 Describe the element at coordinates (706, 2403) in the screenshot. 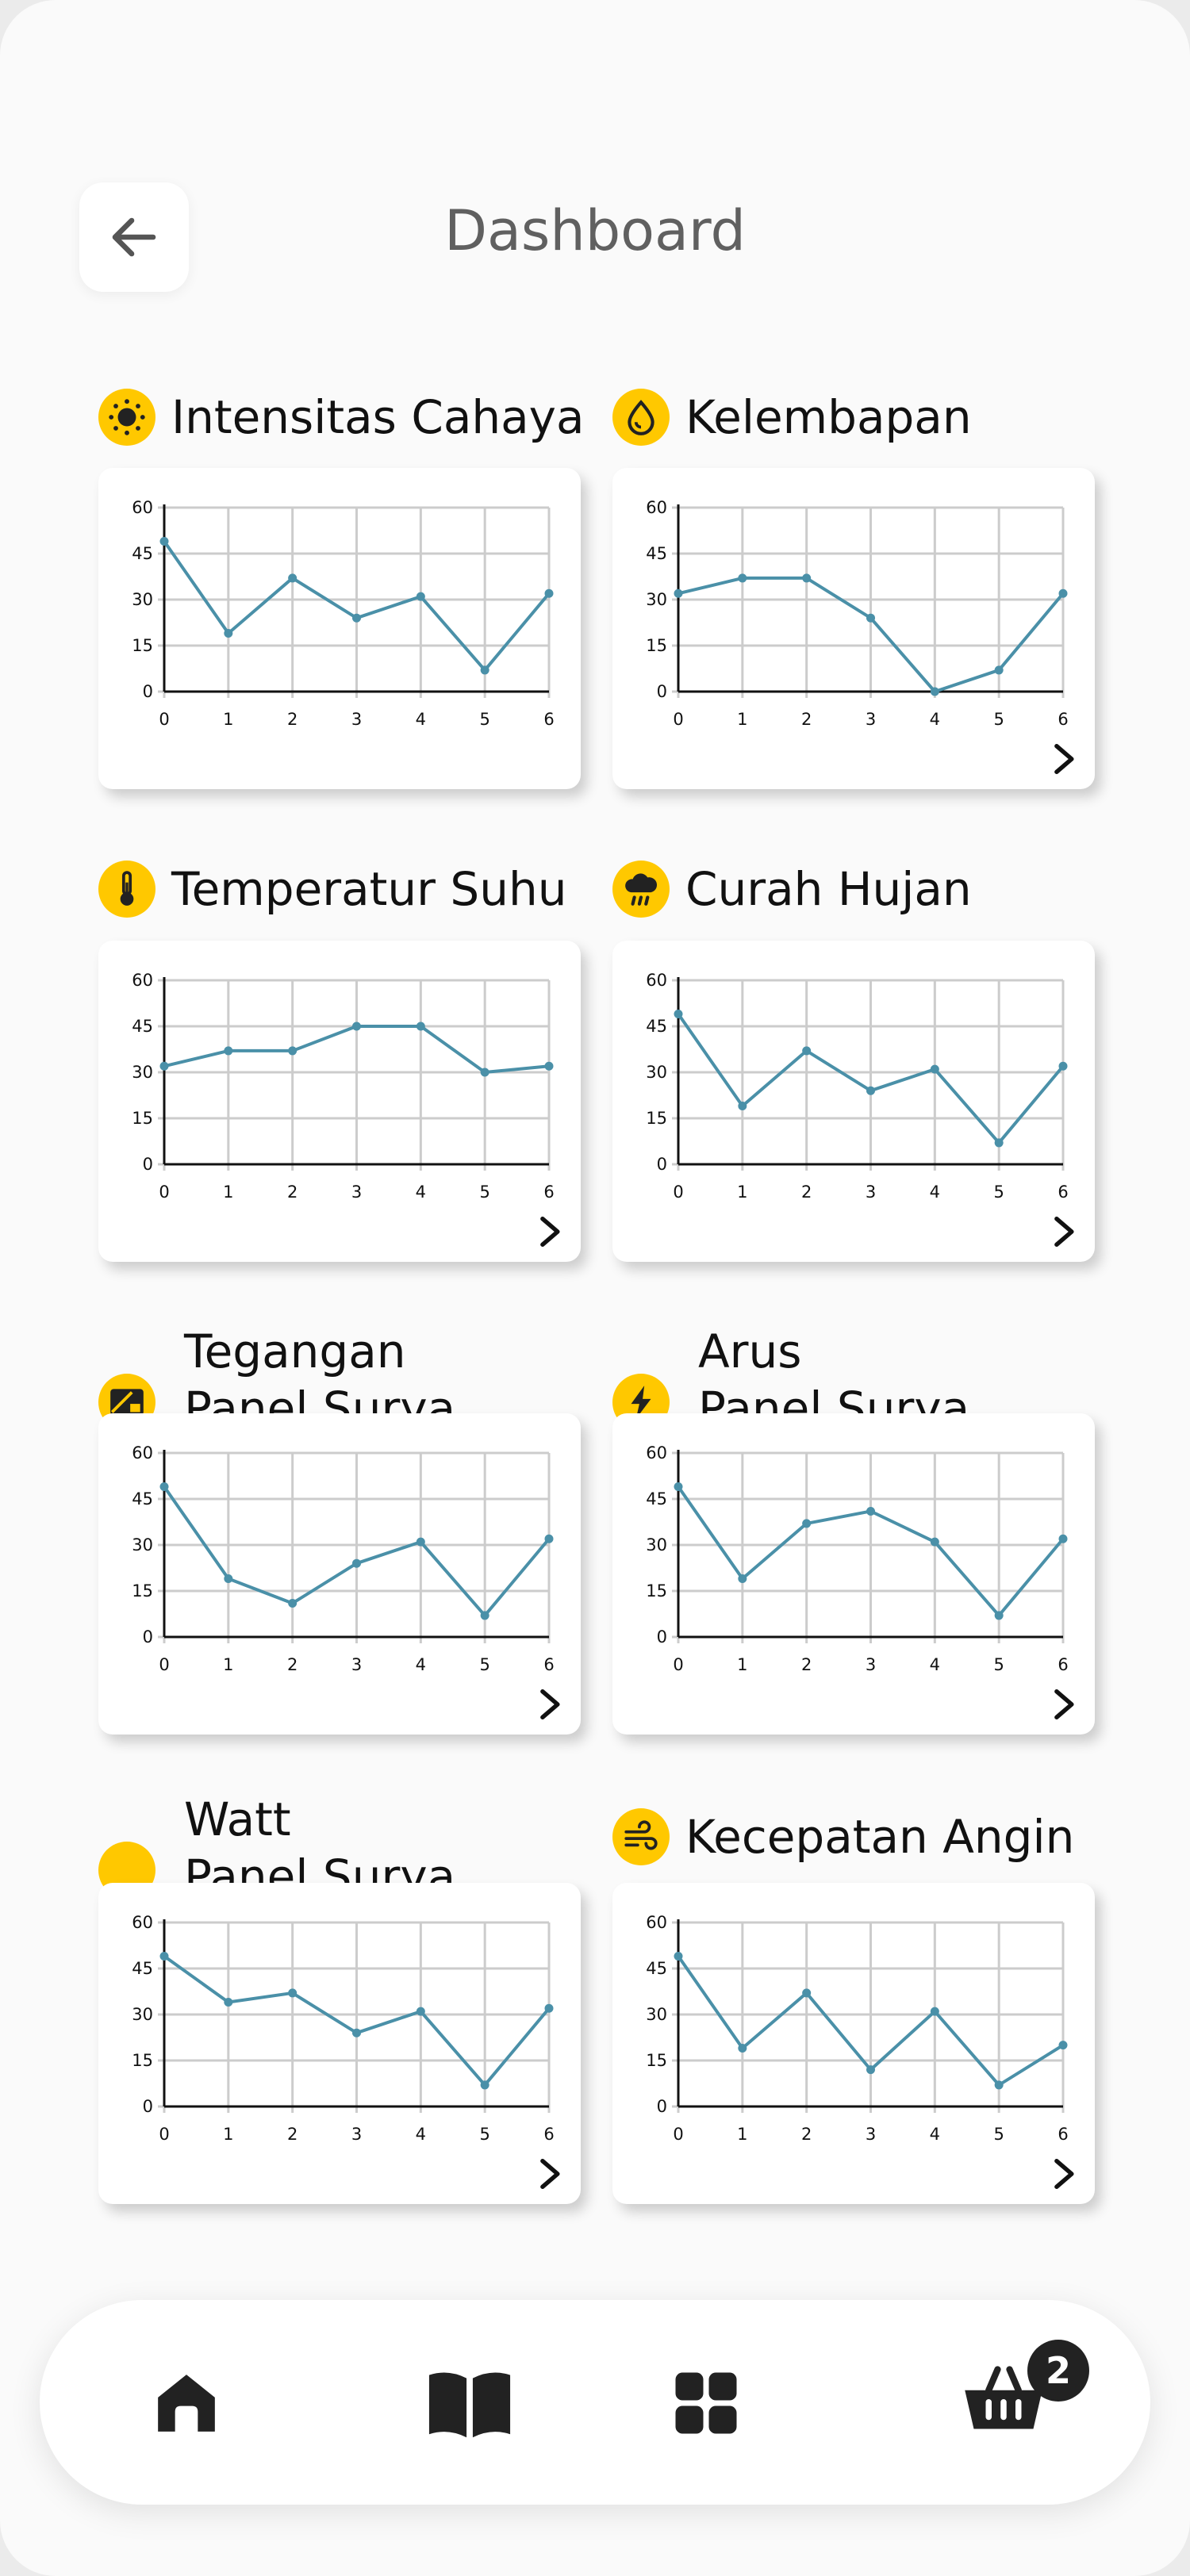

I see `nav-apps` at that location.